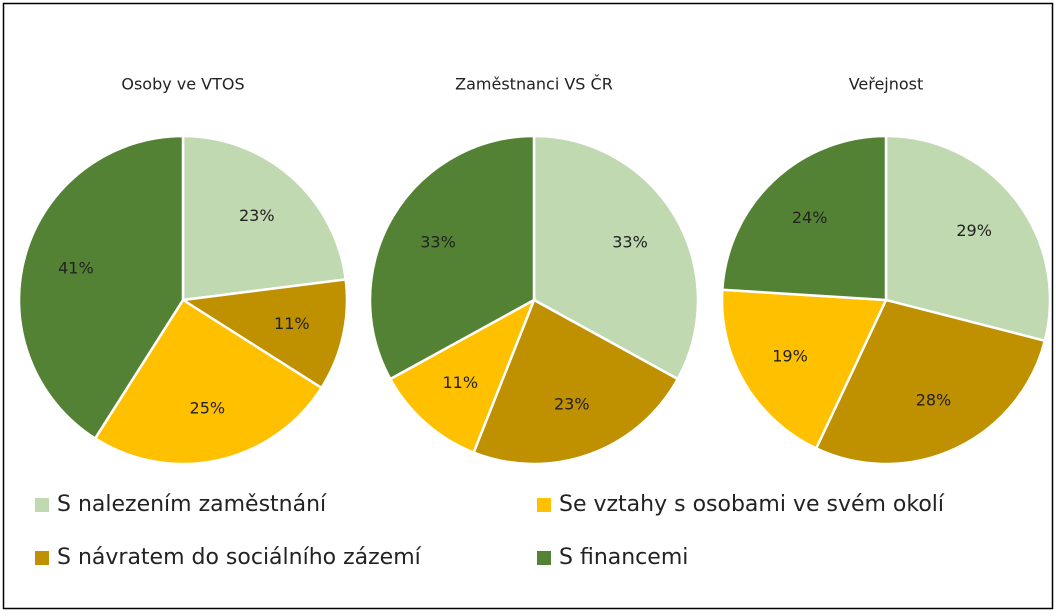 This screenshot has width=1056, height=616. Describe the element at coordinates (192, 504) in the screenshot. I see `legend-label: S nalezením zaměstnání` at that location.